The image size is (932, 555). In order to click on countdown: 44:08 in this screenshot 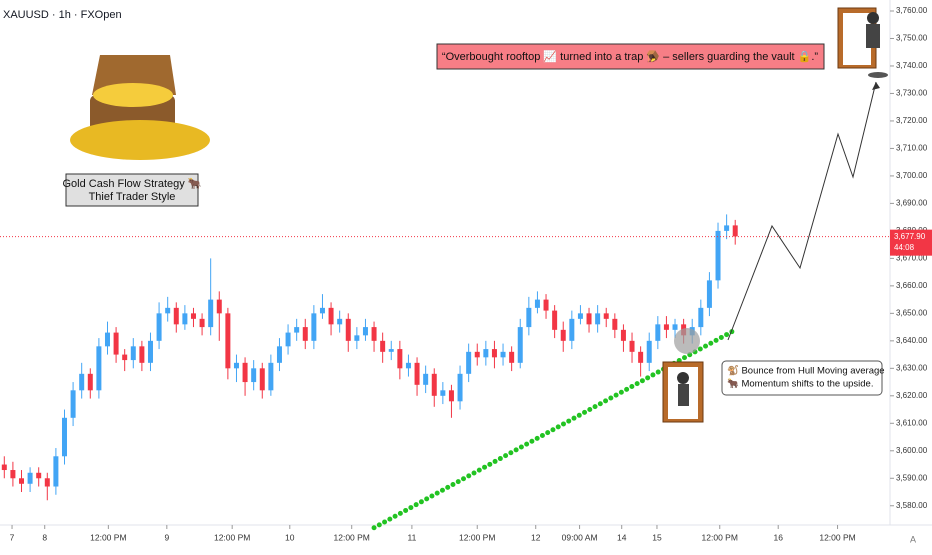, I will do `click(904, 247)`.